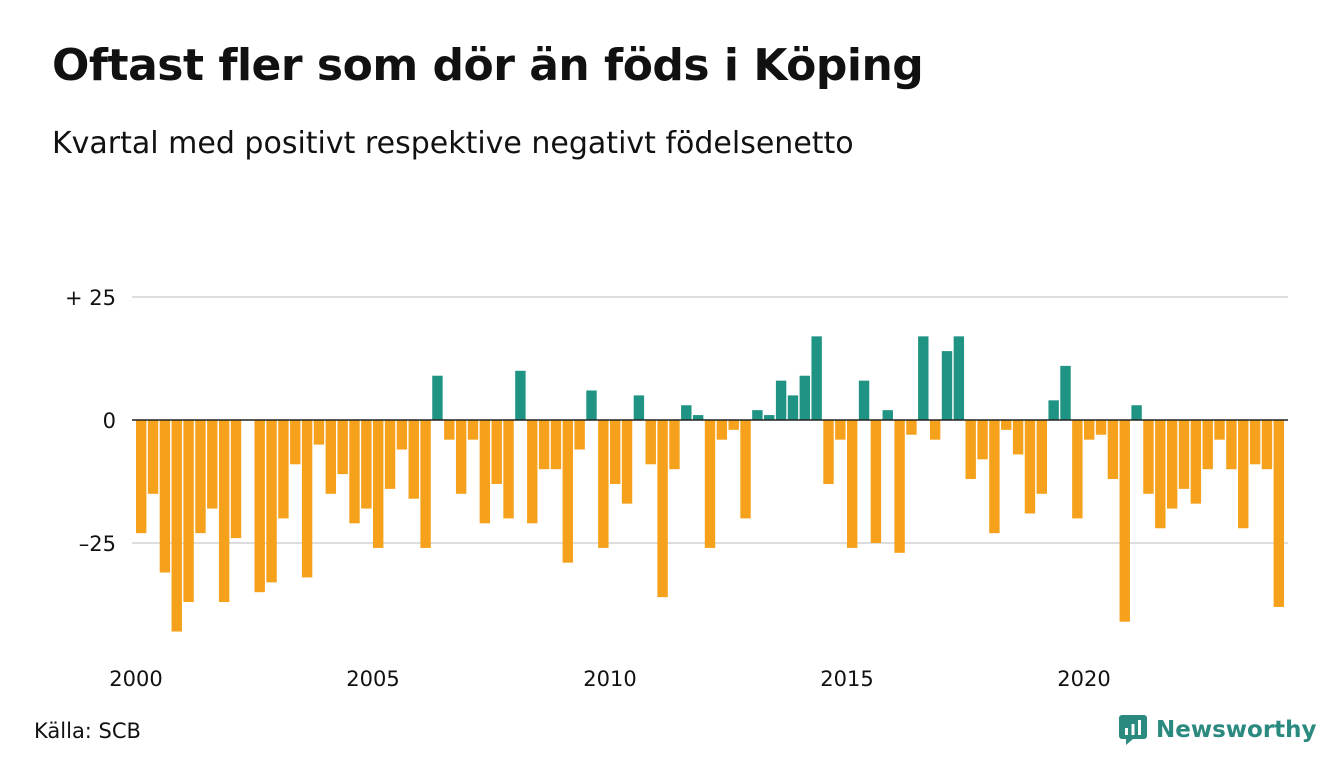 This screenshot has width=1340, height=780. What do you see at coordinates (90, 298) in the screenshot?
I see `y-tick-label: + 25` at bounding box center [90, 298].